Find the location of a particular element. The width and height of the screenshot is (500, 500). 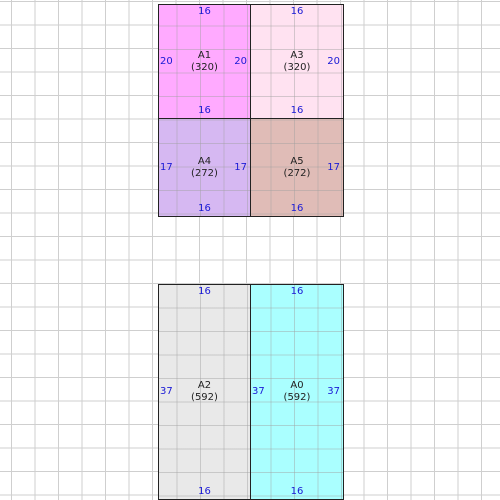

block-a2: A2 (592) 16 16 37 is located at coordinates (204, 392).